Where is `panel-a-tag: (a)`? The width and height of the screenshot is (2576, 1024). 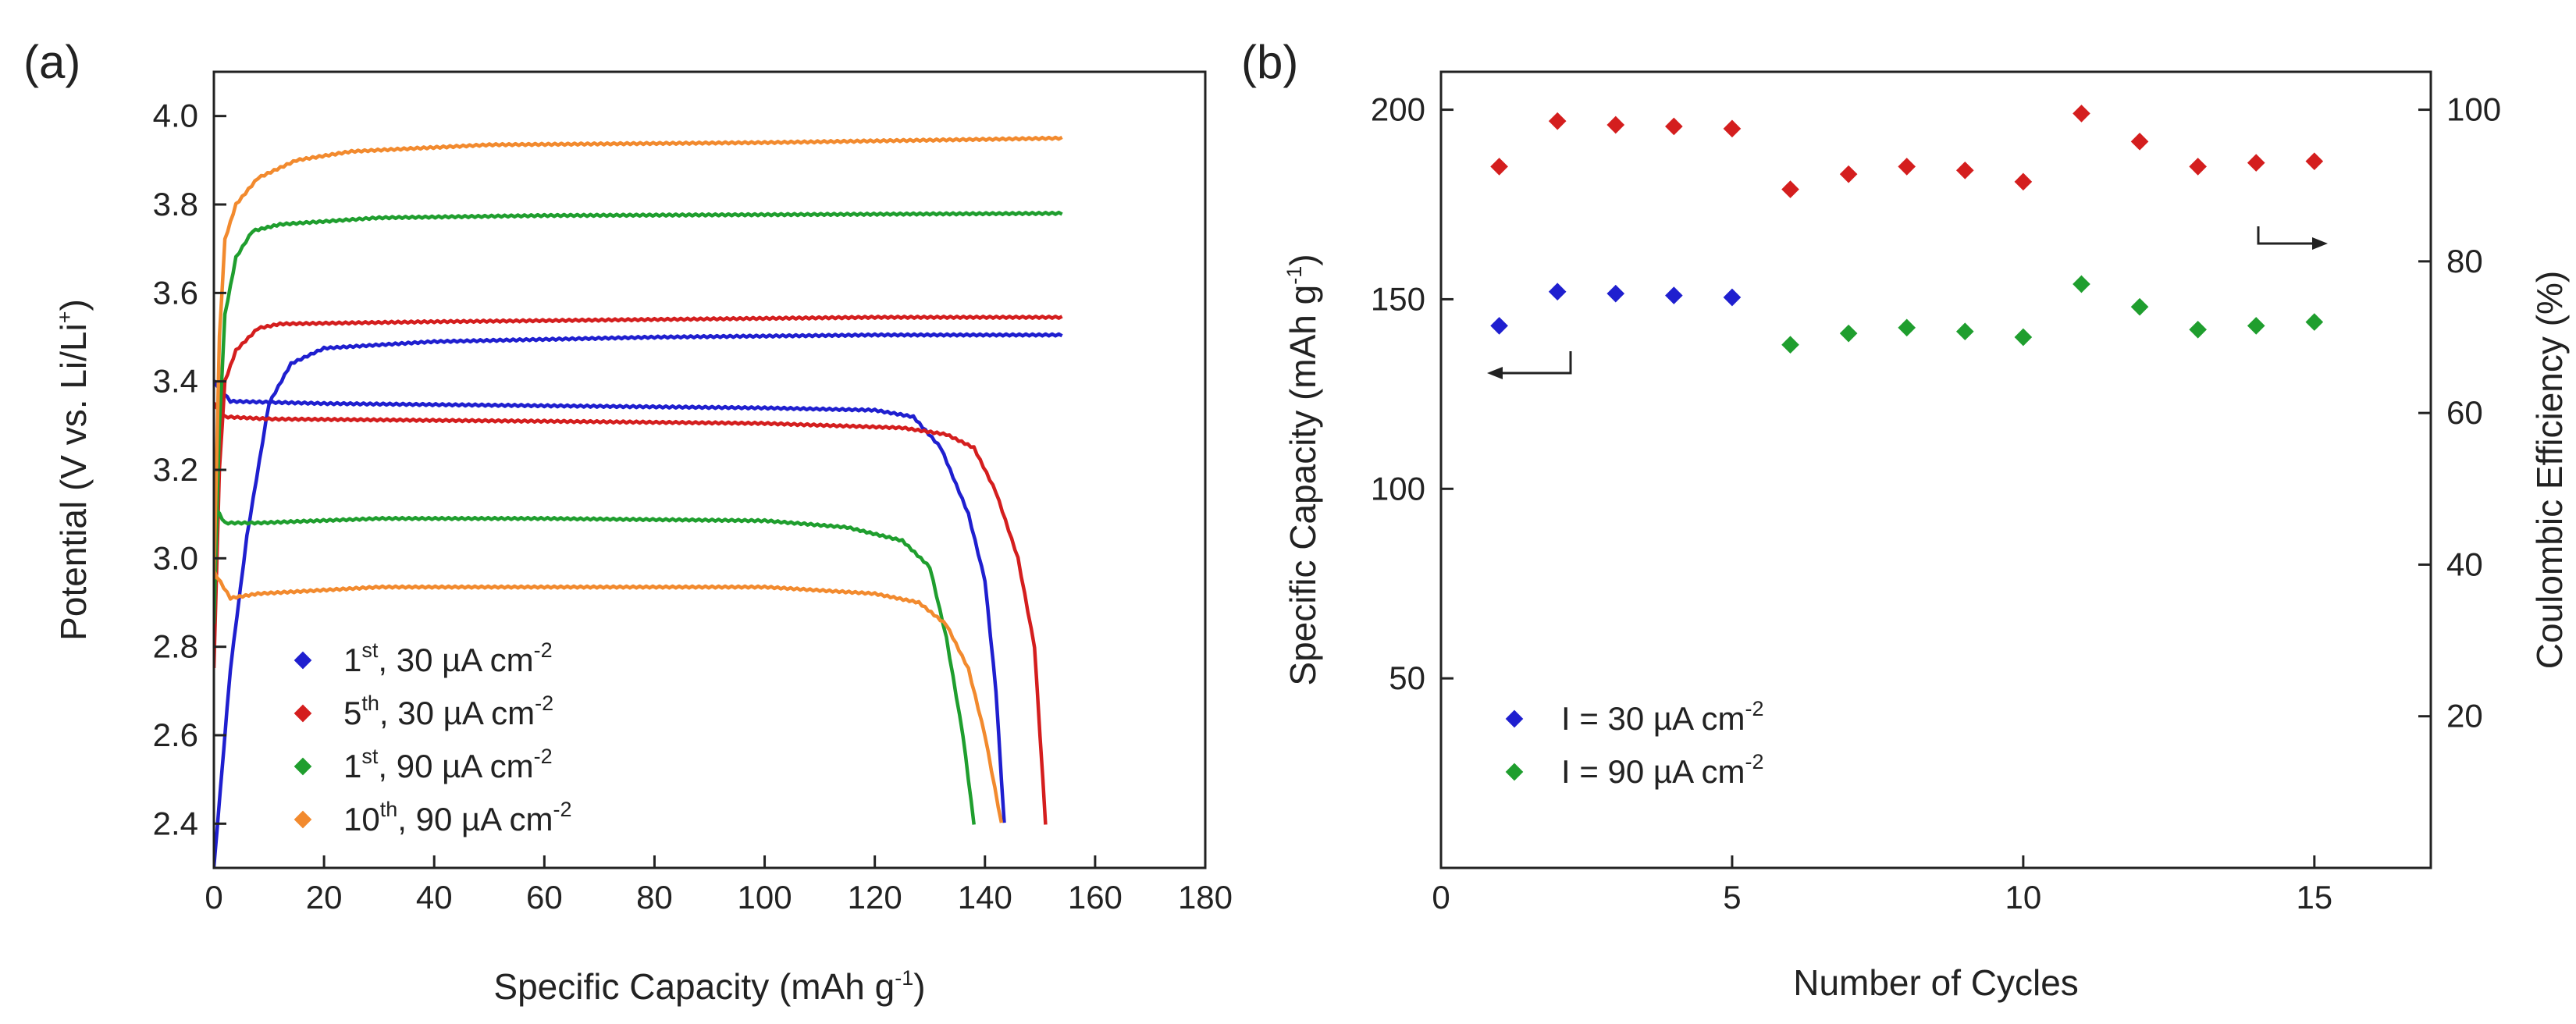 panel-a-tag: (a) is located at coordinates (51, 62).